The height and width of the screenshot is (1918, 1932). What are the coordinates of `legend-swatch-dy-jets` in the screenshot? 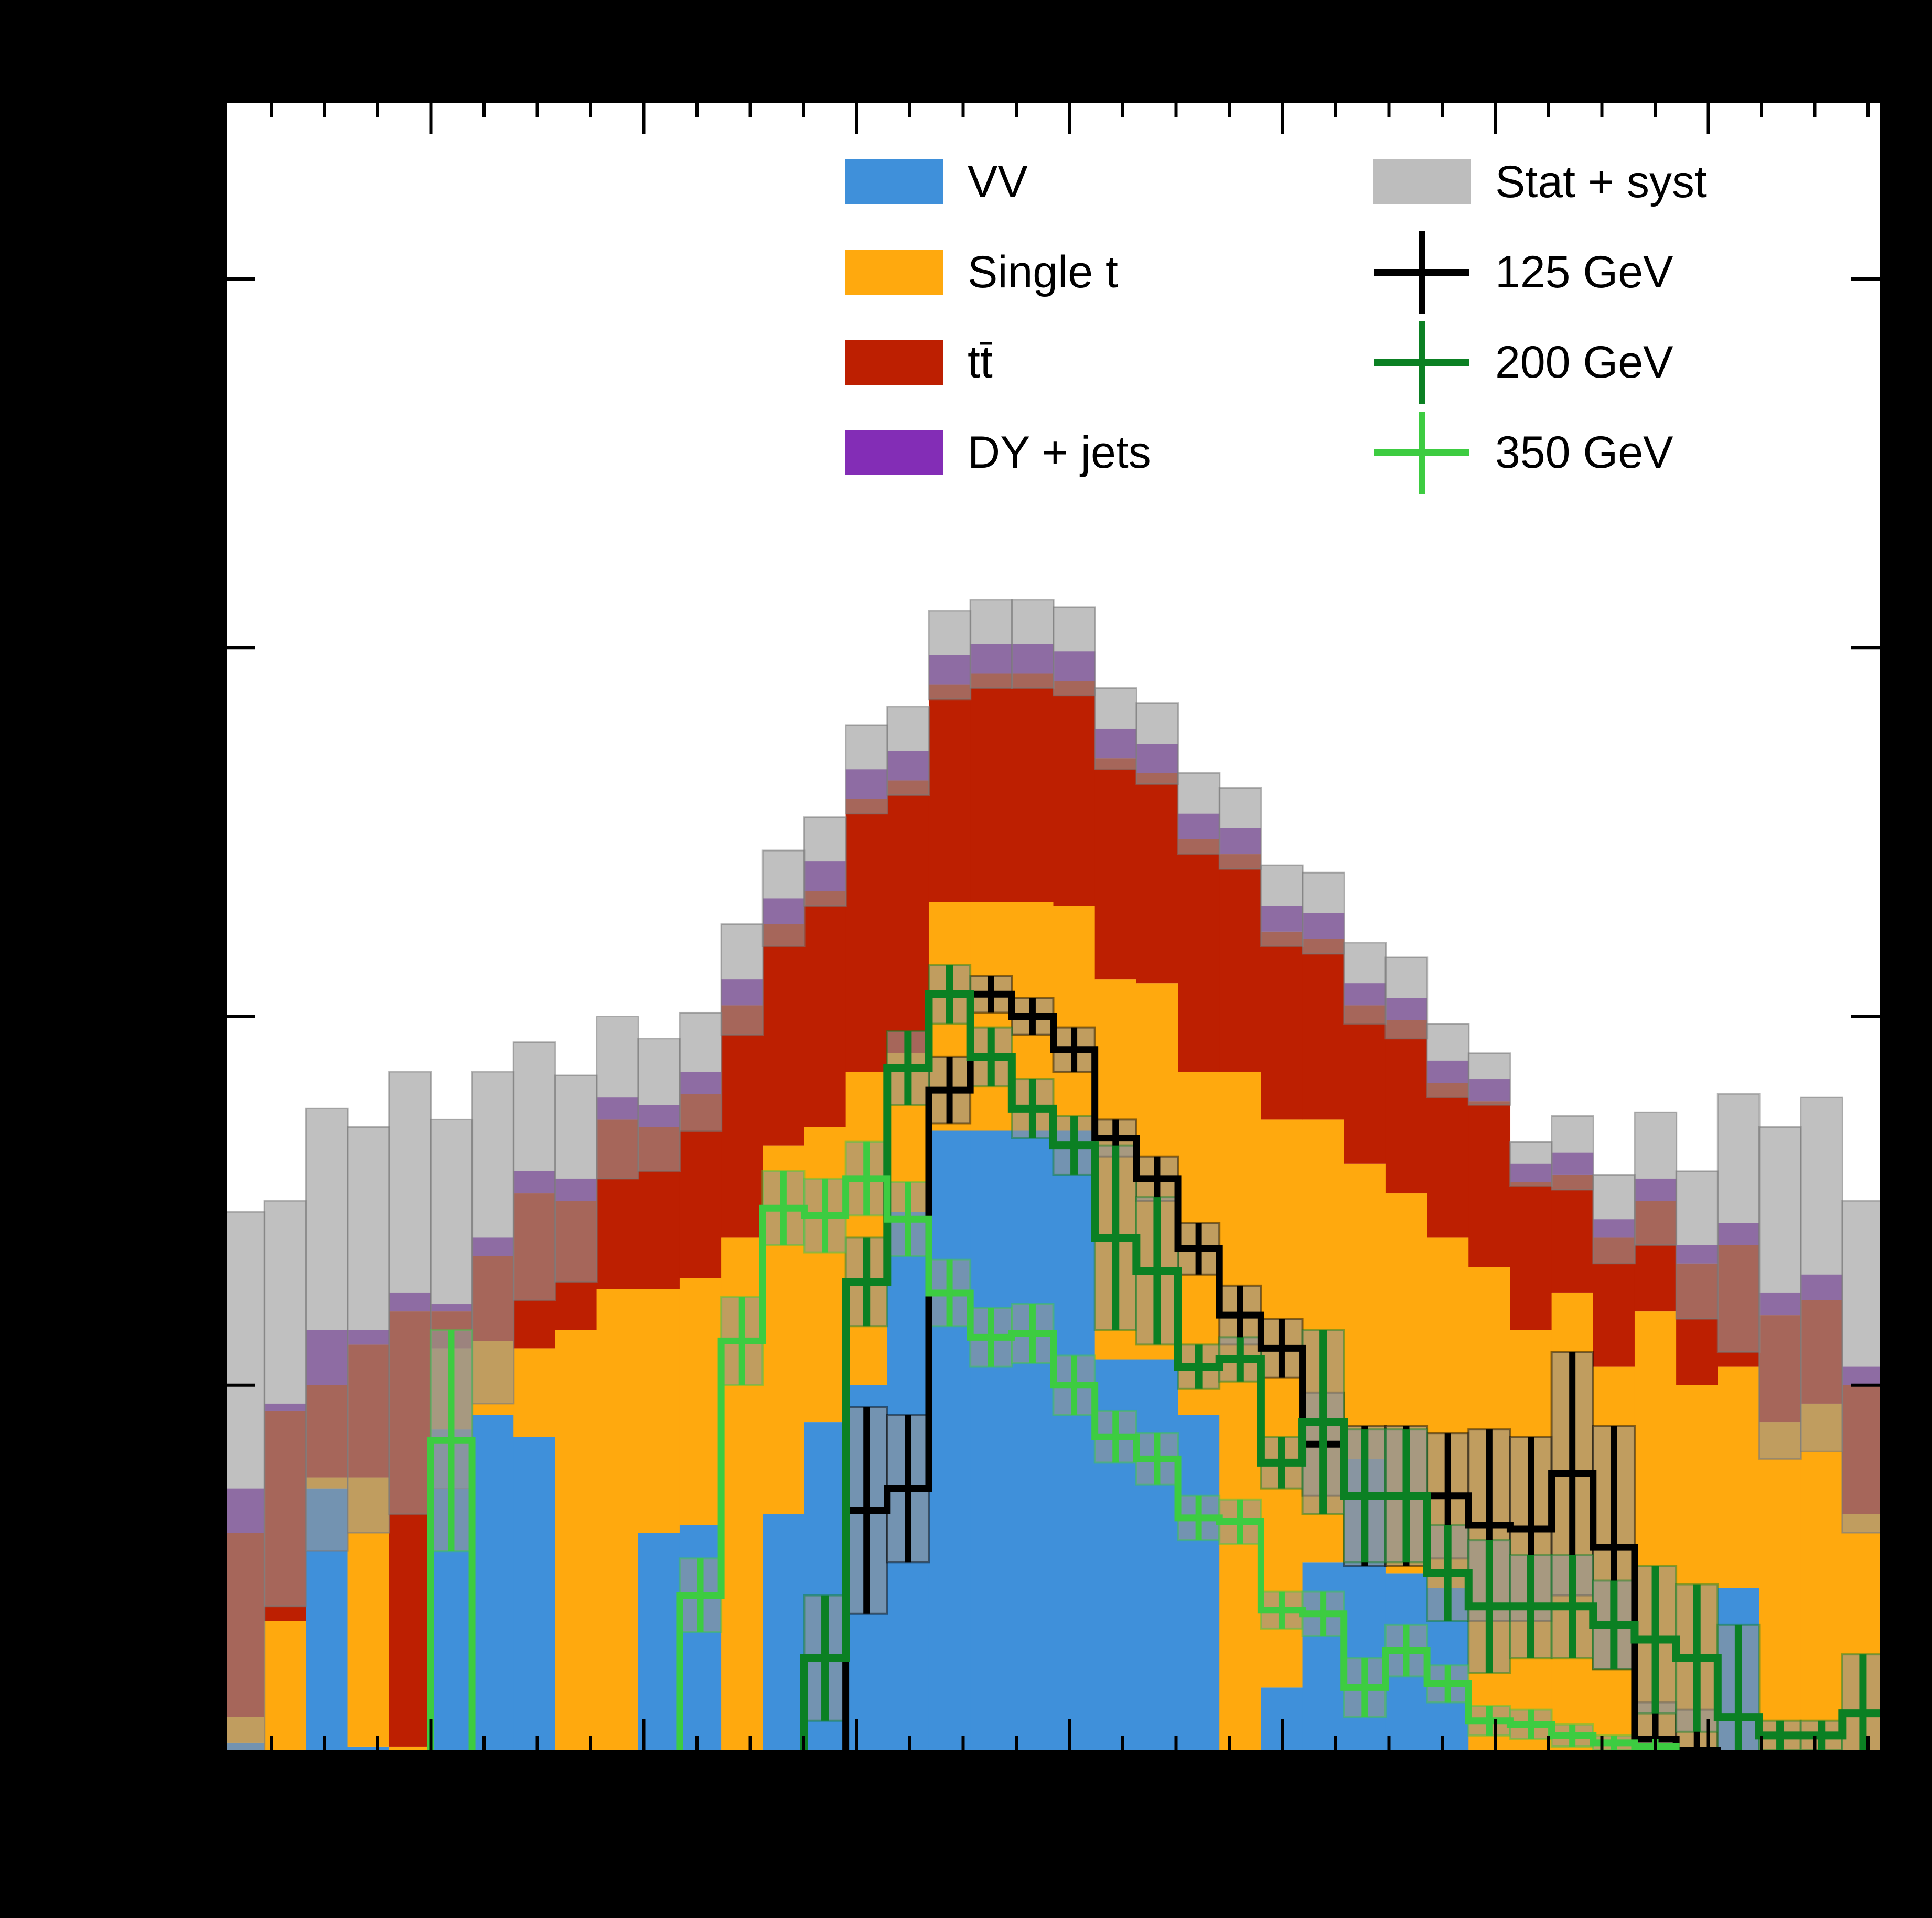 It's located at (894, 452).